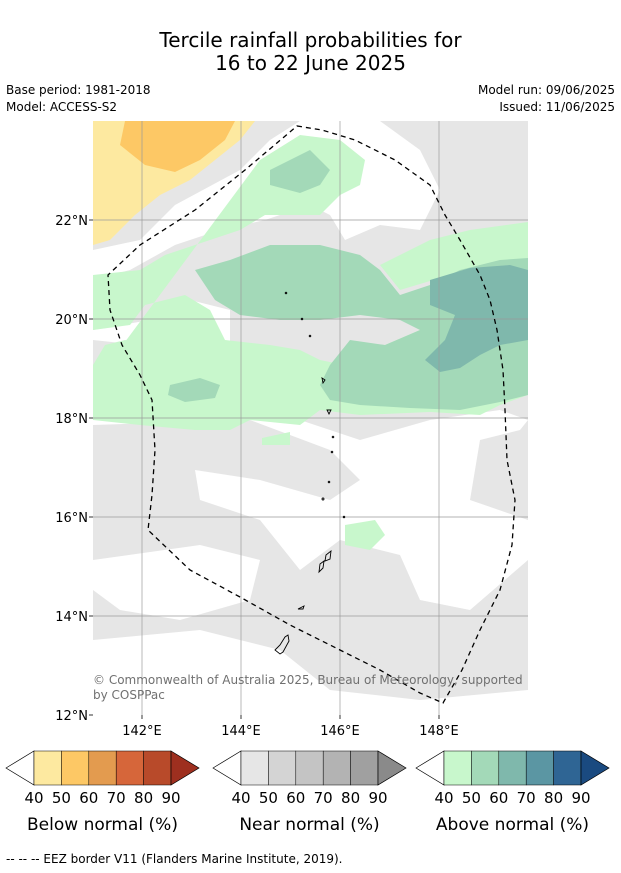  What do you see at coordinates (377, 798) in the screenshot?
I see `near-normal-tick-label: 90` at bounding box center [377, 798].